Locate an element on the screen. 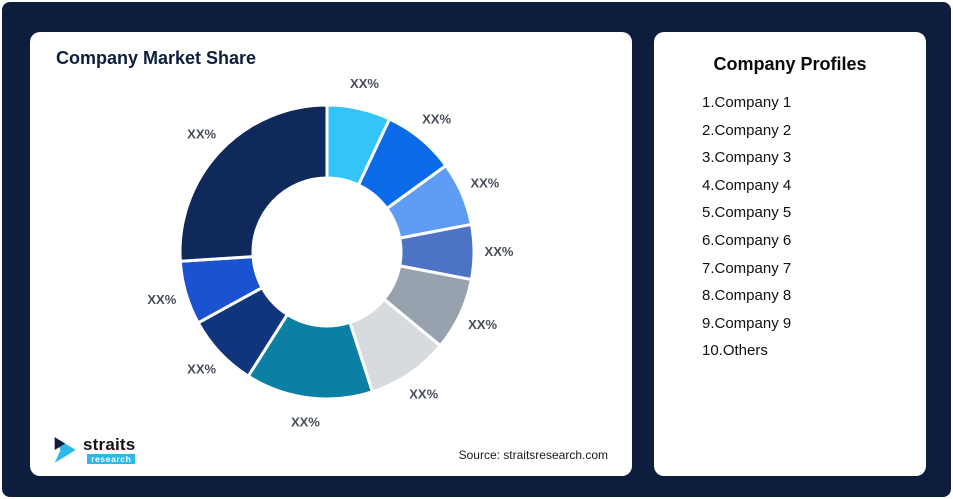 This screenshot has width=953, height=499. company-list-item: 9.Company 9 is located at coordinates (747, 323).